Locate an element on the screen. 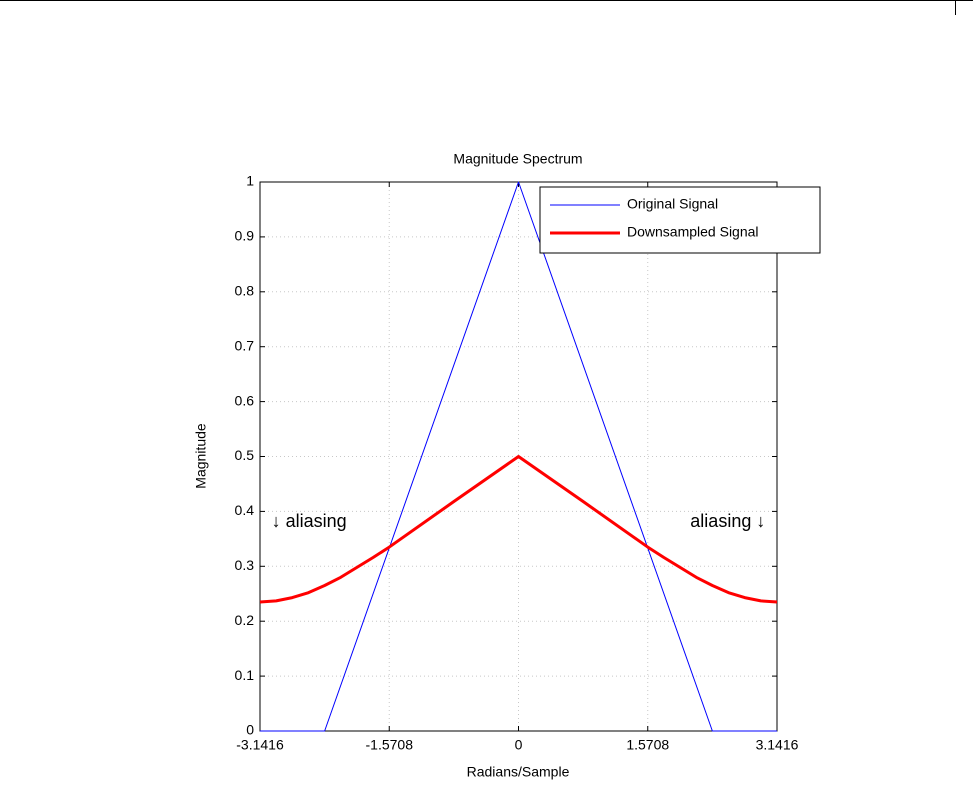 Image resolution: width=973 pixels, height=787 pixels. x-tick-label: 0 is located at coordinates (519, 745).